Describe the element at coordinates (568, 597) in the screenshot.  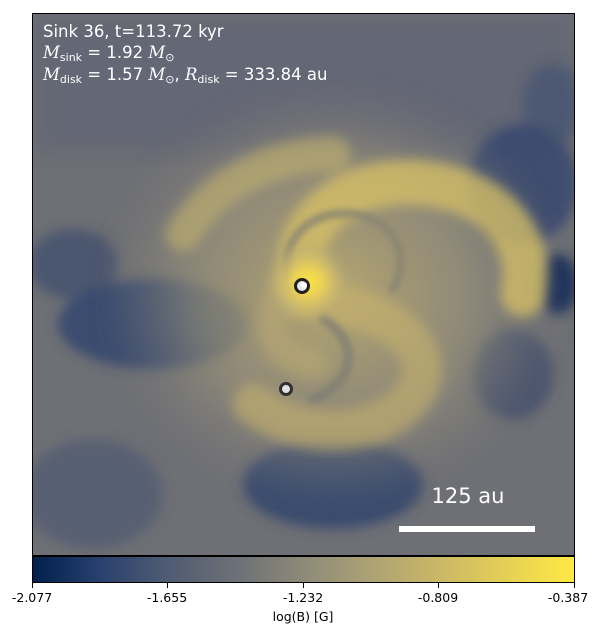
I see `colorbar-tick-label: -0.387` at that location.